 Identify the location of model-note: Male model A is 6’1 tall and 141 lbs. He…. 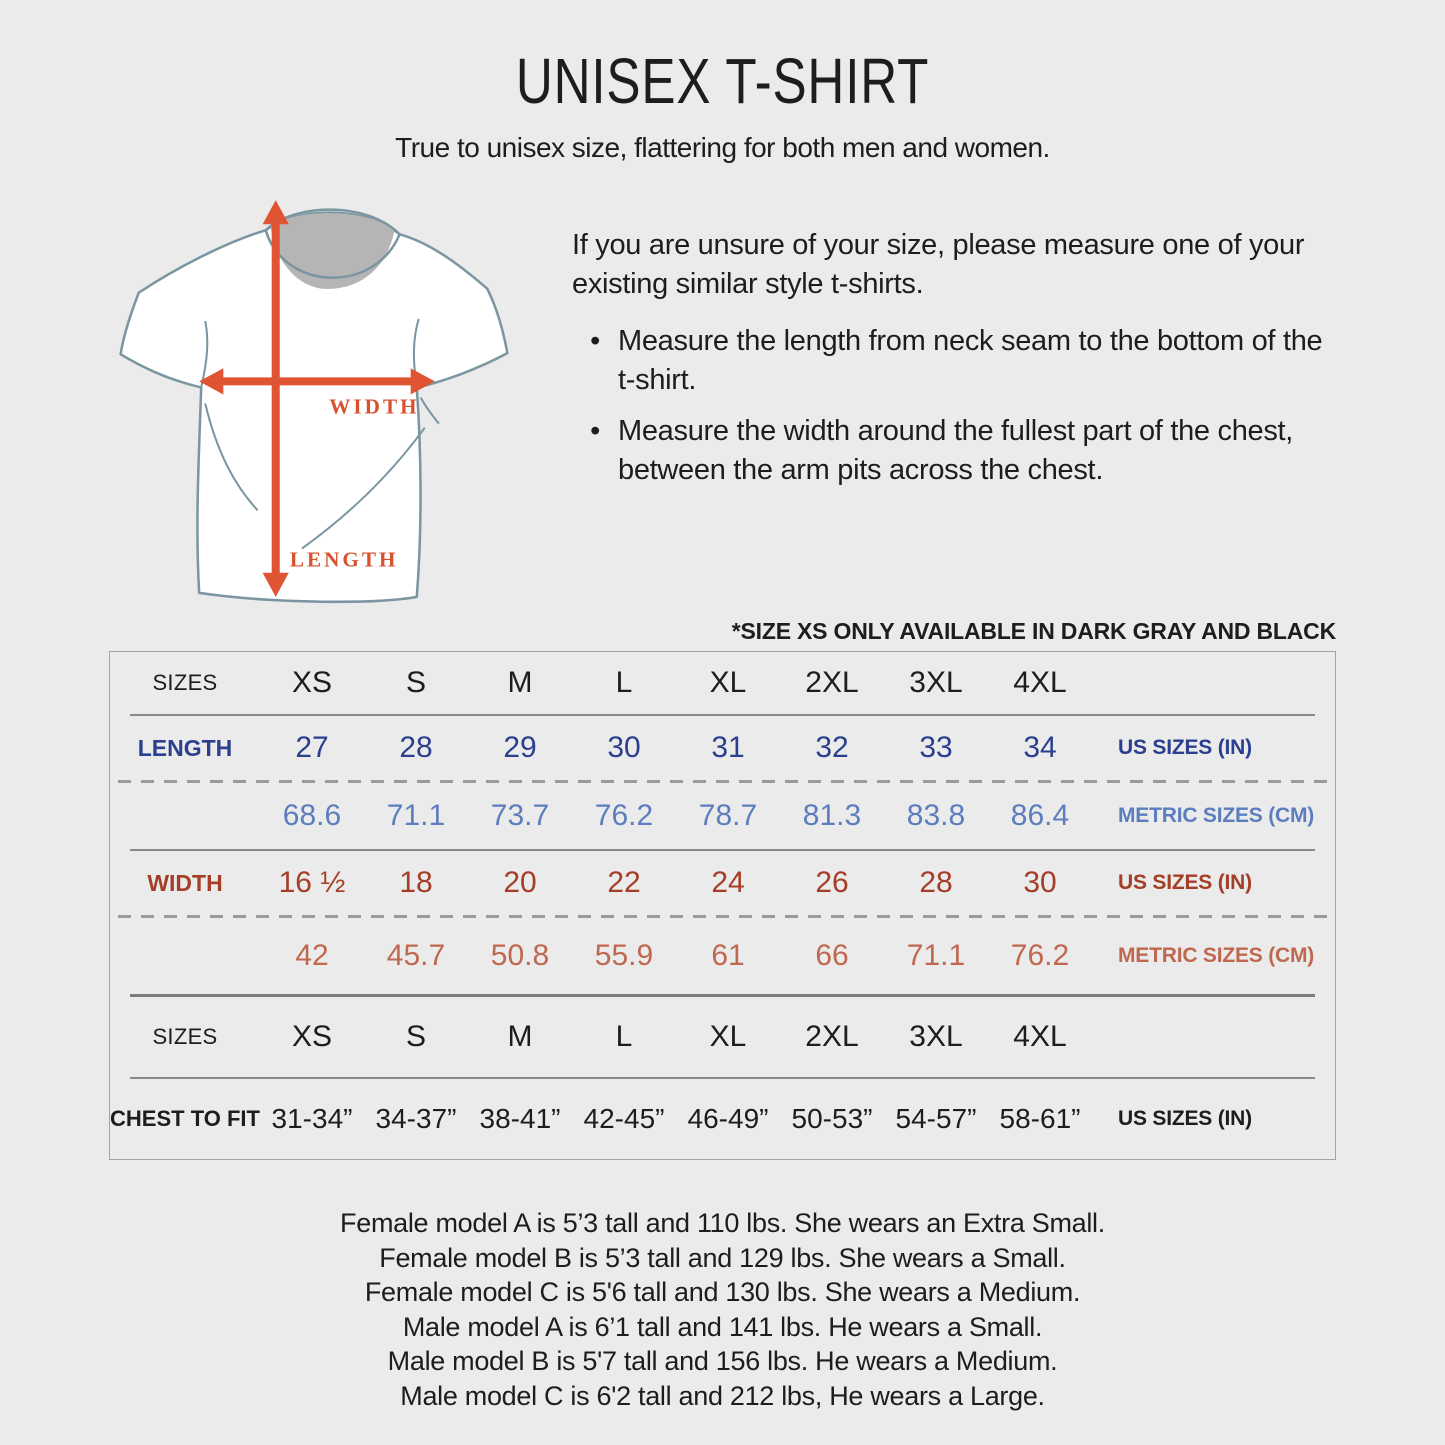
(722, 1326).